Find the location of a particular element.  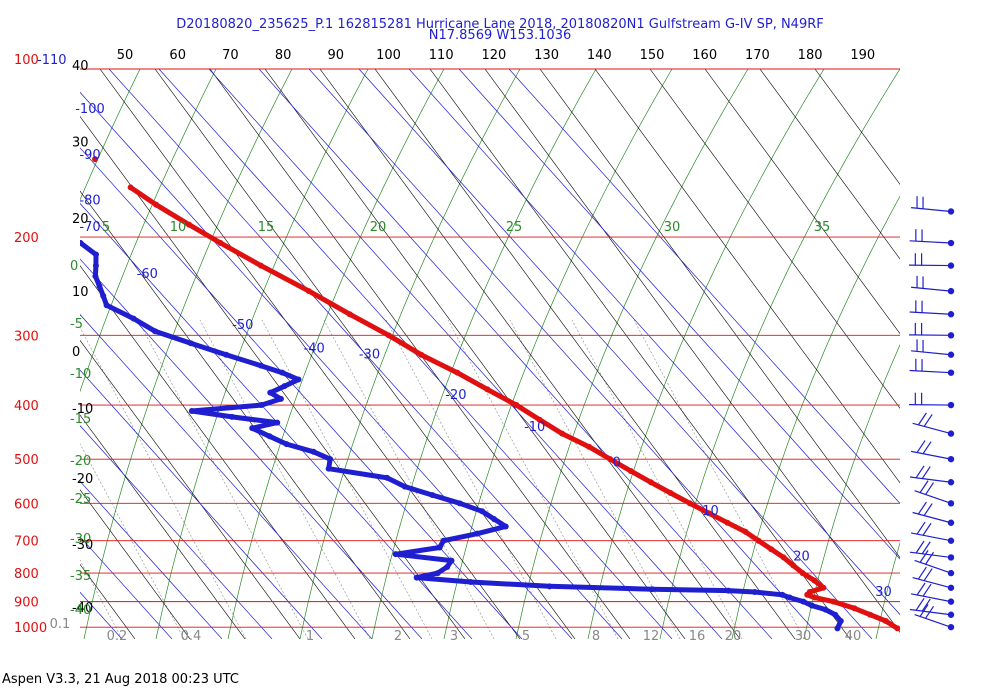

left-axis-tick-label: 20 is located at coordinates (80, 219).